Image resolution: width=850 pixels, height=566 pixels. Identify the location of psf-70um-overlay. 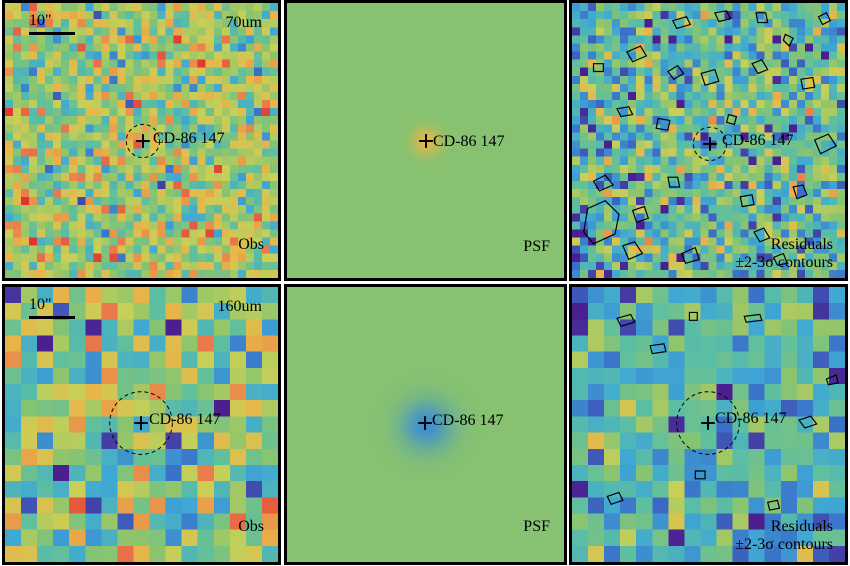
(426, 141).